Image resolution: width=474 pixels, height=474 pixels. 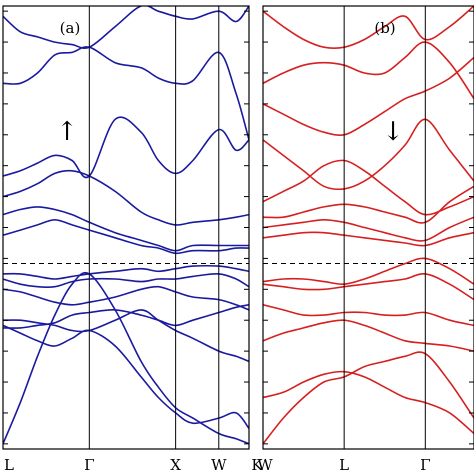 I want to click on panel-a-xtick-4: K, so click(x=257, y=465).